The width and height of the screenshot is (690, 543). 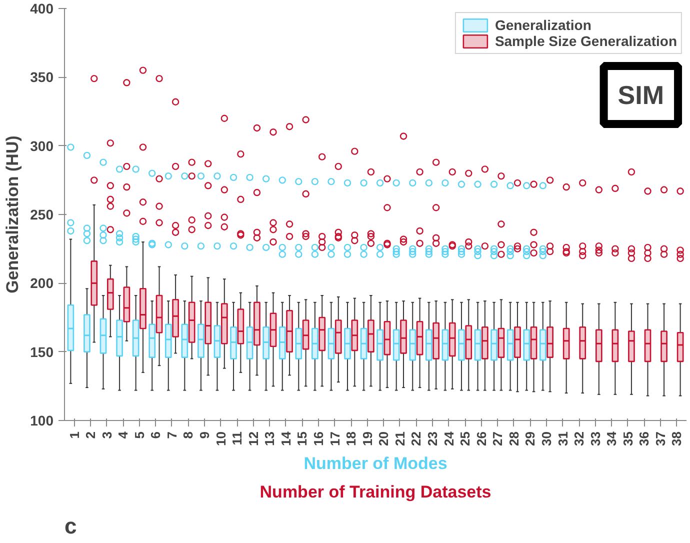 What do you see at coordinates (644, 438) in the screenshot?
I see `x-tick-label: 36` at bounding box center [644, 438].